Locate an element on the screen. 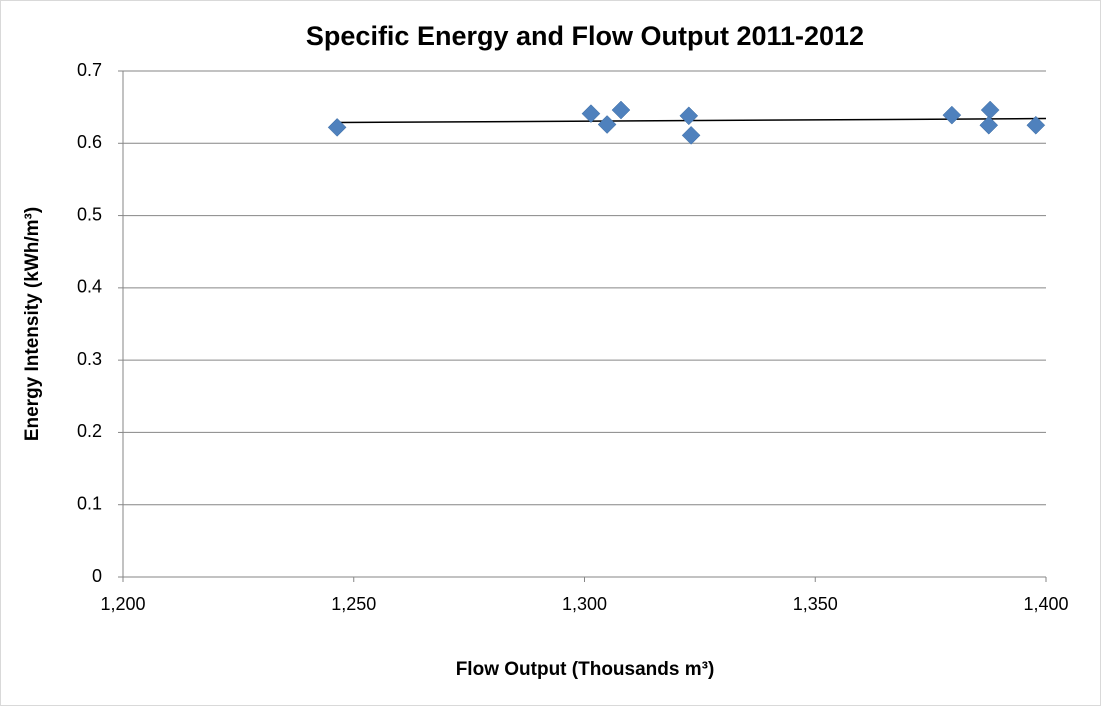 The height and width of the screenshot is (707, 1103). x-tick-label: 1,200 is located at coordinates (122, 604).